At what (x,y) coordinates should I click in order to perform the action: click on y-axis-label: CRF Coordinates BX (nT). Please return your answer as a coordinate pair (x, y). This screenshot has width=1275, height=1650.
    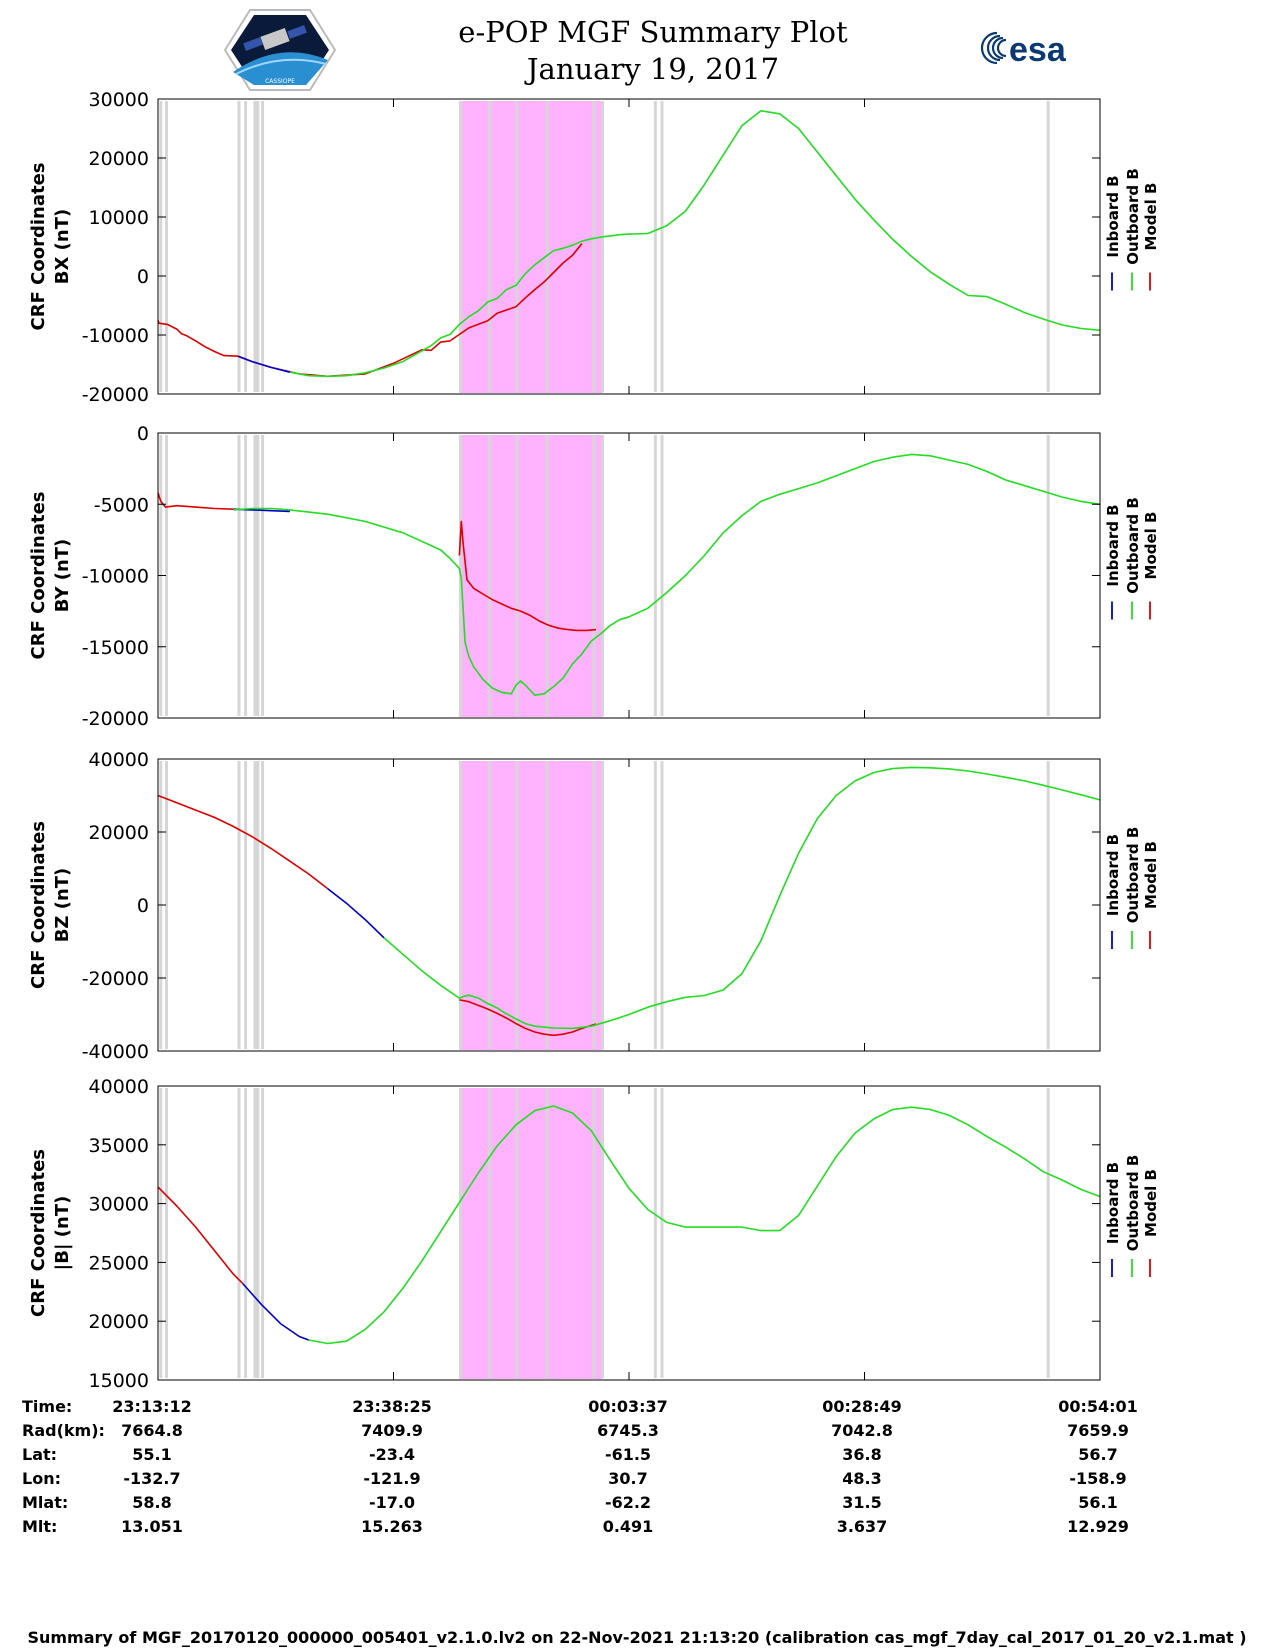
    Looking at the image, I should click on (50, 247).